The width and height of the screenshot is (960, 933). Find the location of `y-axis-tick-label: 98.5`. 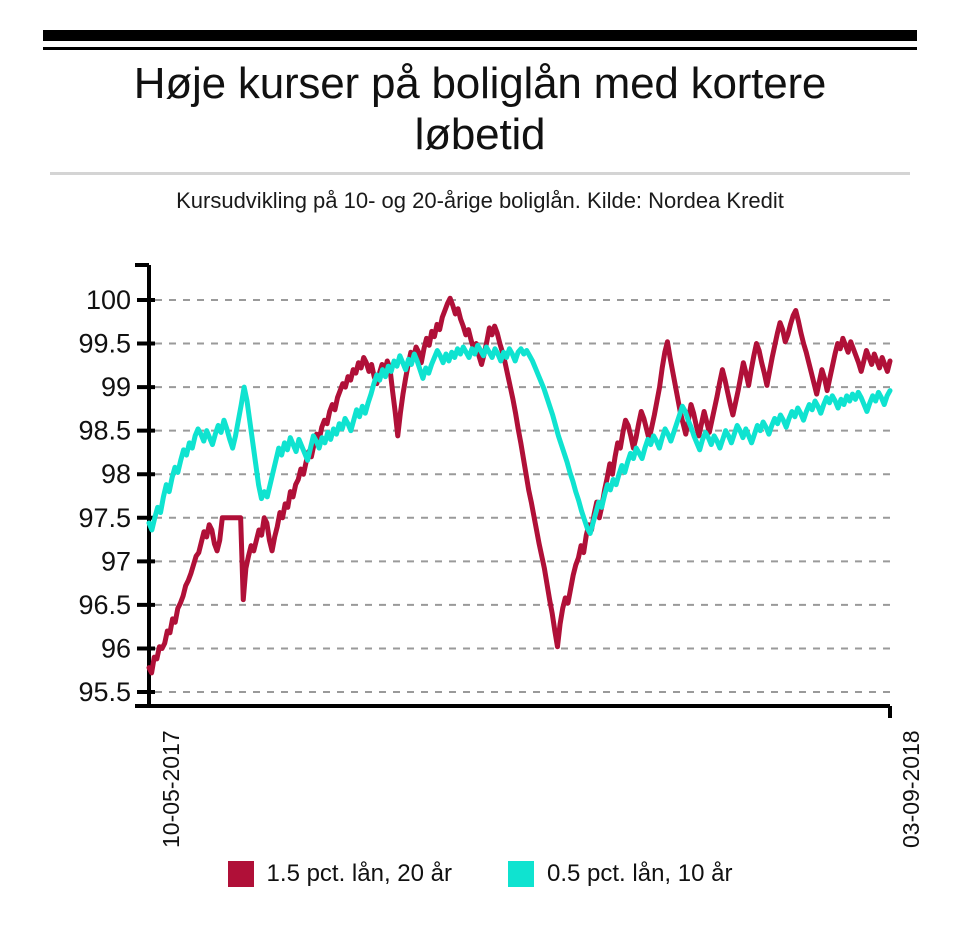

y-axis-tick-label: 98.5 is located at coordinates (104, 431).